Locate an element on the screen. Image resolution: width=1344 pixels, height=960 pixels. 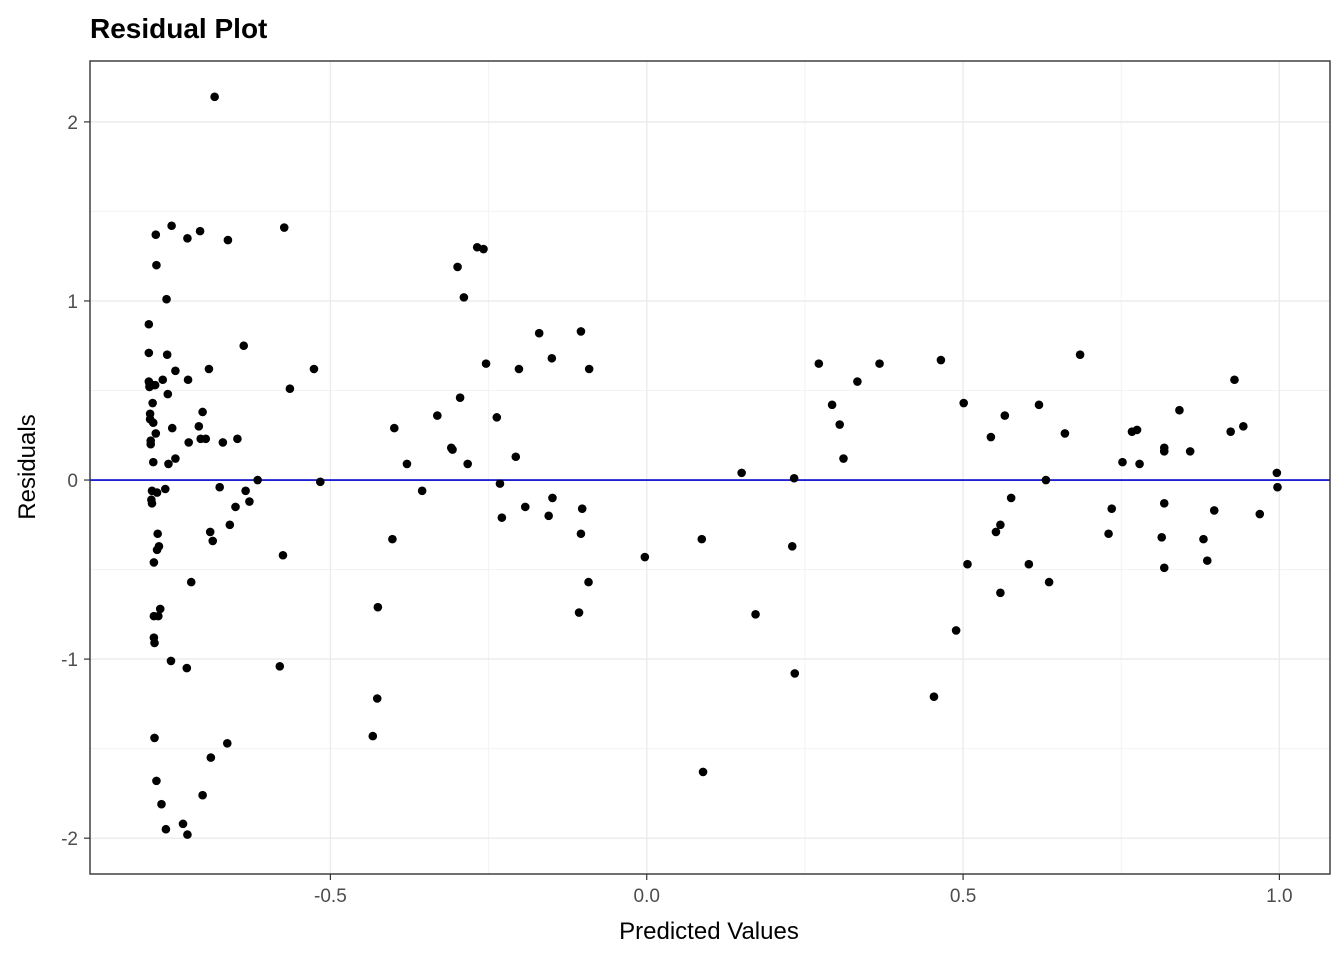
y-tick-label: -2 is located at coordinates (69, 839).